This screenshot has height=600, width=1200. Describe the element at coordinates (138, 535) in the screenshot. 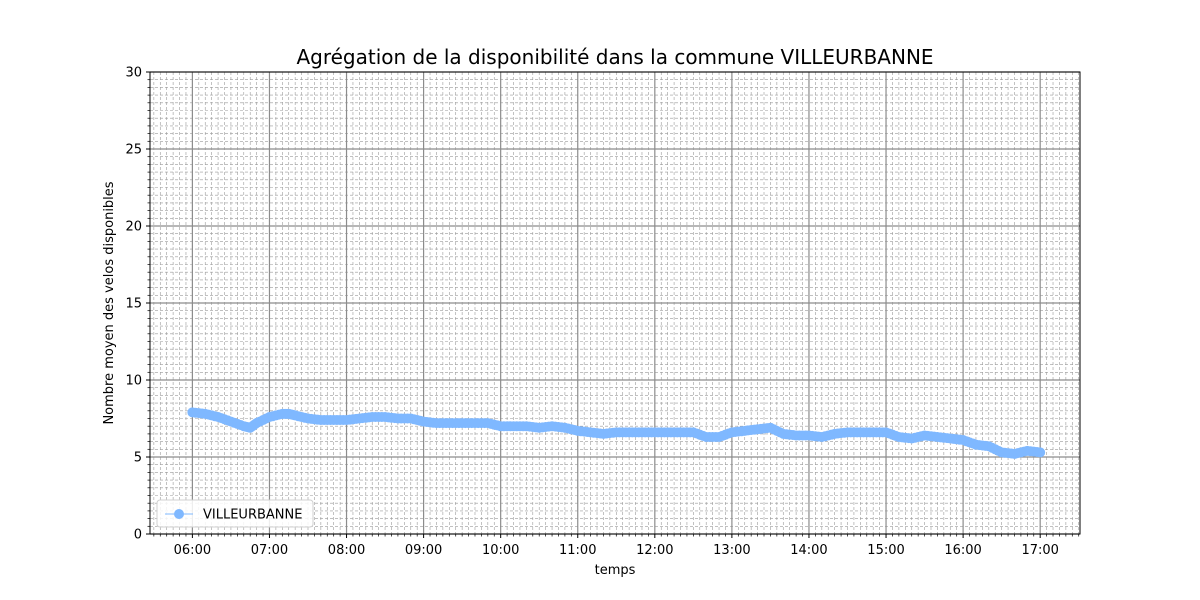

I see `y-tick-label: 0` at that location.